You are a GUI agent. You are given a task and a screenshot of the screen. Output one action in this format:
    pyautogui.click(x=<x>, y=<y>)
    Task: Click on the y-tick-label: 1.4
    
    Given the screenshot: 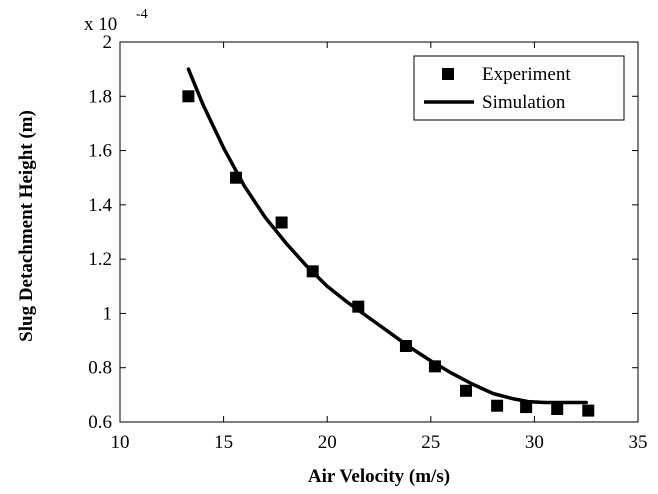 What is the action you would take?
    pyautogui.click(x=100, y=205)
    